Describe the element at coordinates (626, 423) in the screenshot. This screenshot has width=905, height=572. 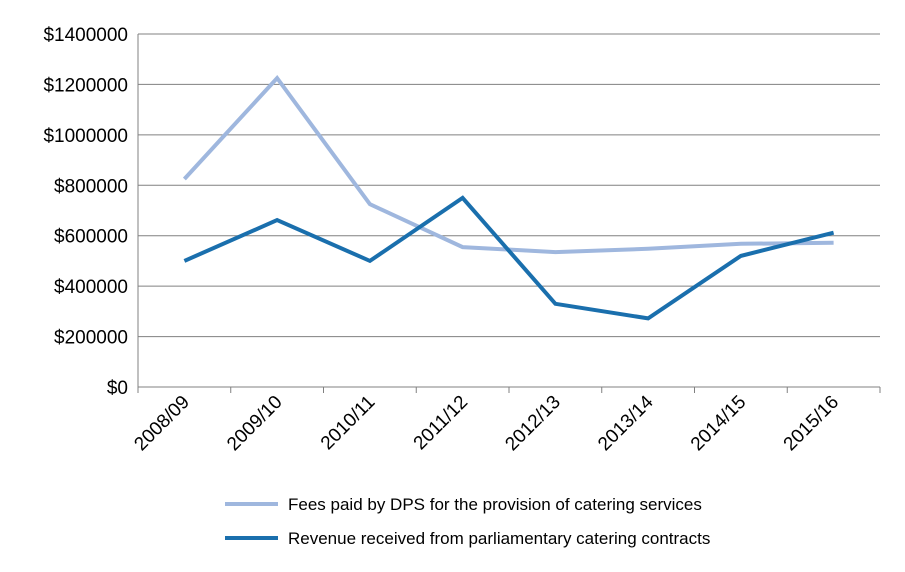
I see `x-tick-label: 2013/14` at that location.